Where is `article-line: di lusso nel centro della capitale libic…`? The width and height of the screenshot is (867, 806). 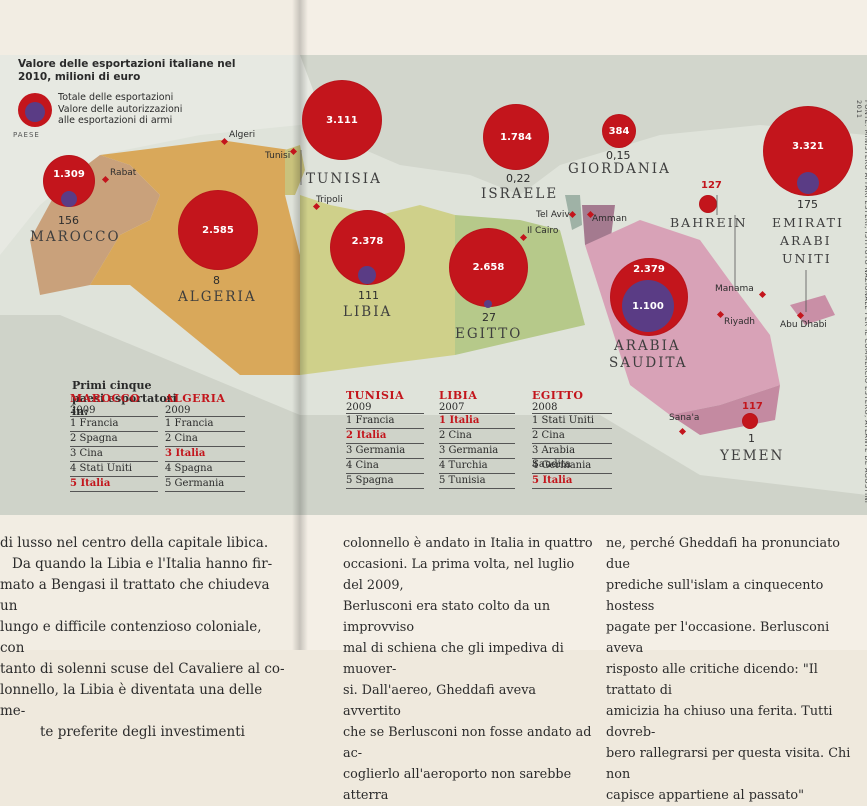
article-line: di lusso nel centro della capitale libic… is located at coordinates (134, 543).